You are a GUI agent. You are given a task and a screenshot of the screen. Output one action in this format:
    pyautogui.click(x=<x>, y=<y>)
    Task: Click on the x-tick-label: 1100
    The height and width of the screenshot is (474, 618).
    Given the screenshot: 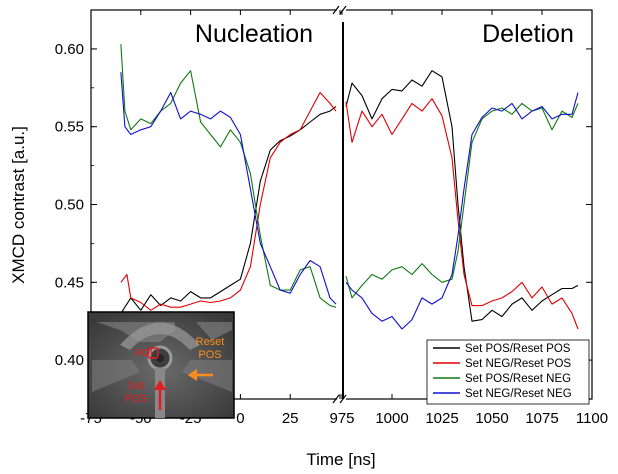 What is the action you would take?
    pyautogui.click(x=592, y=418)
    